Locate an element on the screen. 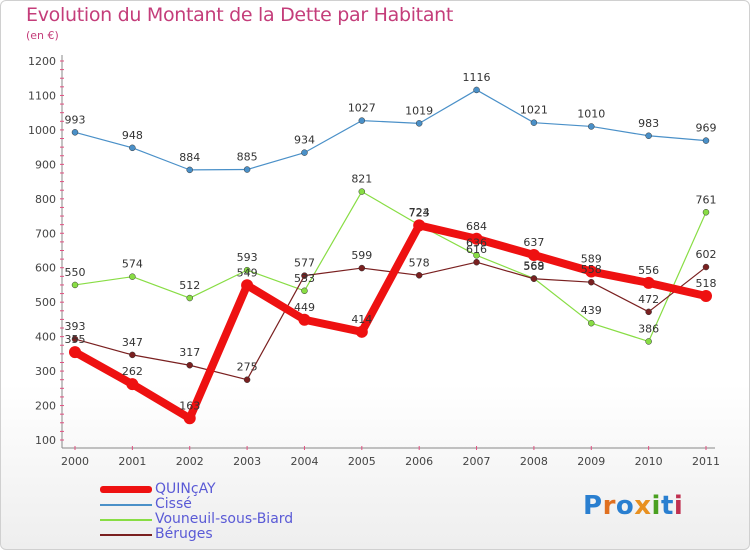 This screenshot has height=550, width=750. data-label: 969 is located at coordinates (706, 128).